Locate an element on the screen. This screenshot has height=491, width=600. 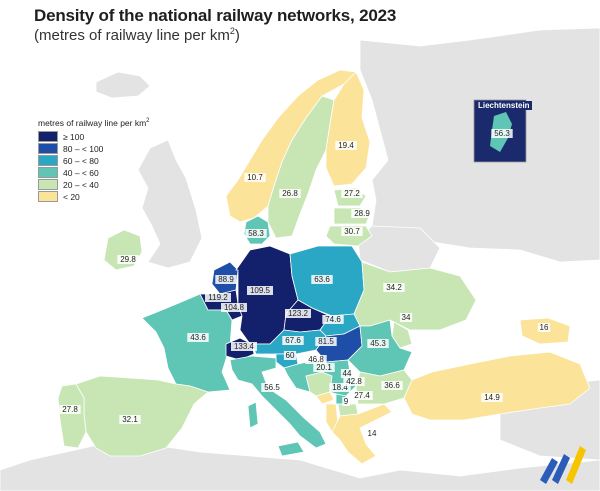
country-value-label: 9 is located at coordinates (346, 401).